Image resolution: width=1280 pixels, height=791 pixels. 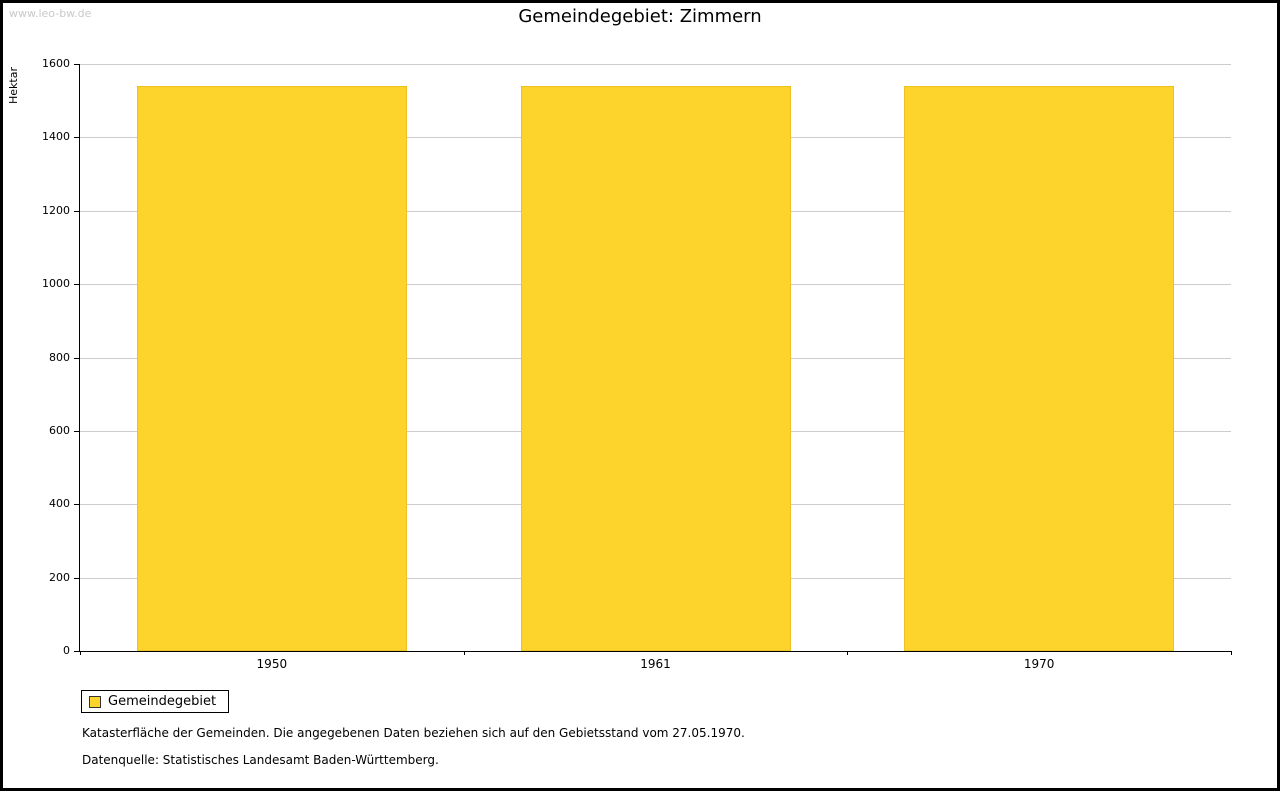 What do you see at coordinates (59, 357) in the screenshot?
I see `y-tick-label-800: 800` at bounding box center [59, 357].